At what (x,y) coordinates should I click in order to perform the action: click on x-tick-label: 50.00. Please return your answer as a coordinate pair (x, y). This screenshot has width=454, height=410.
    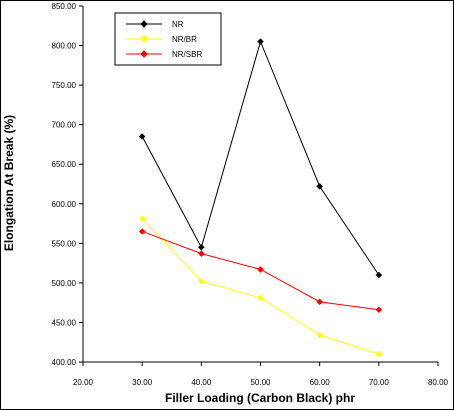
    Looking at the image, I should click on (260, 382).